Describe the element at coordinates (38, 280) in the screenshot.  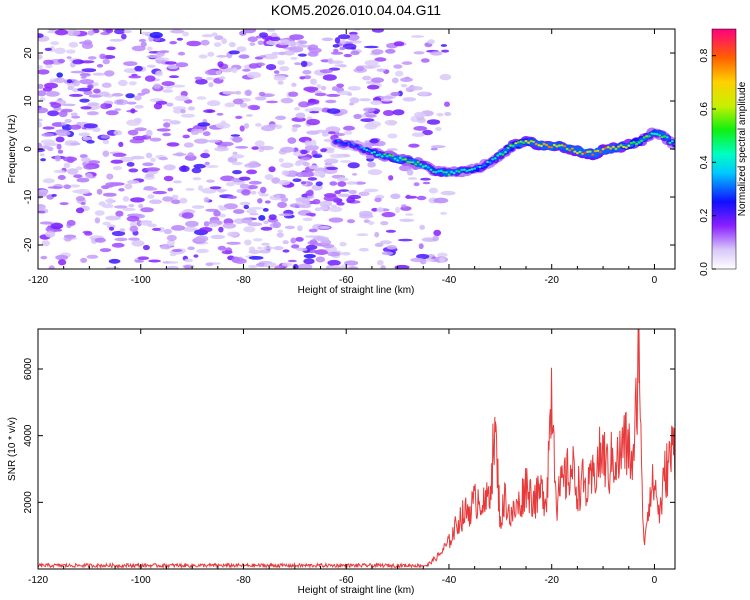
I see `x-tick-label: -120` at that location.